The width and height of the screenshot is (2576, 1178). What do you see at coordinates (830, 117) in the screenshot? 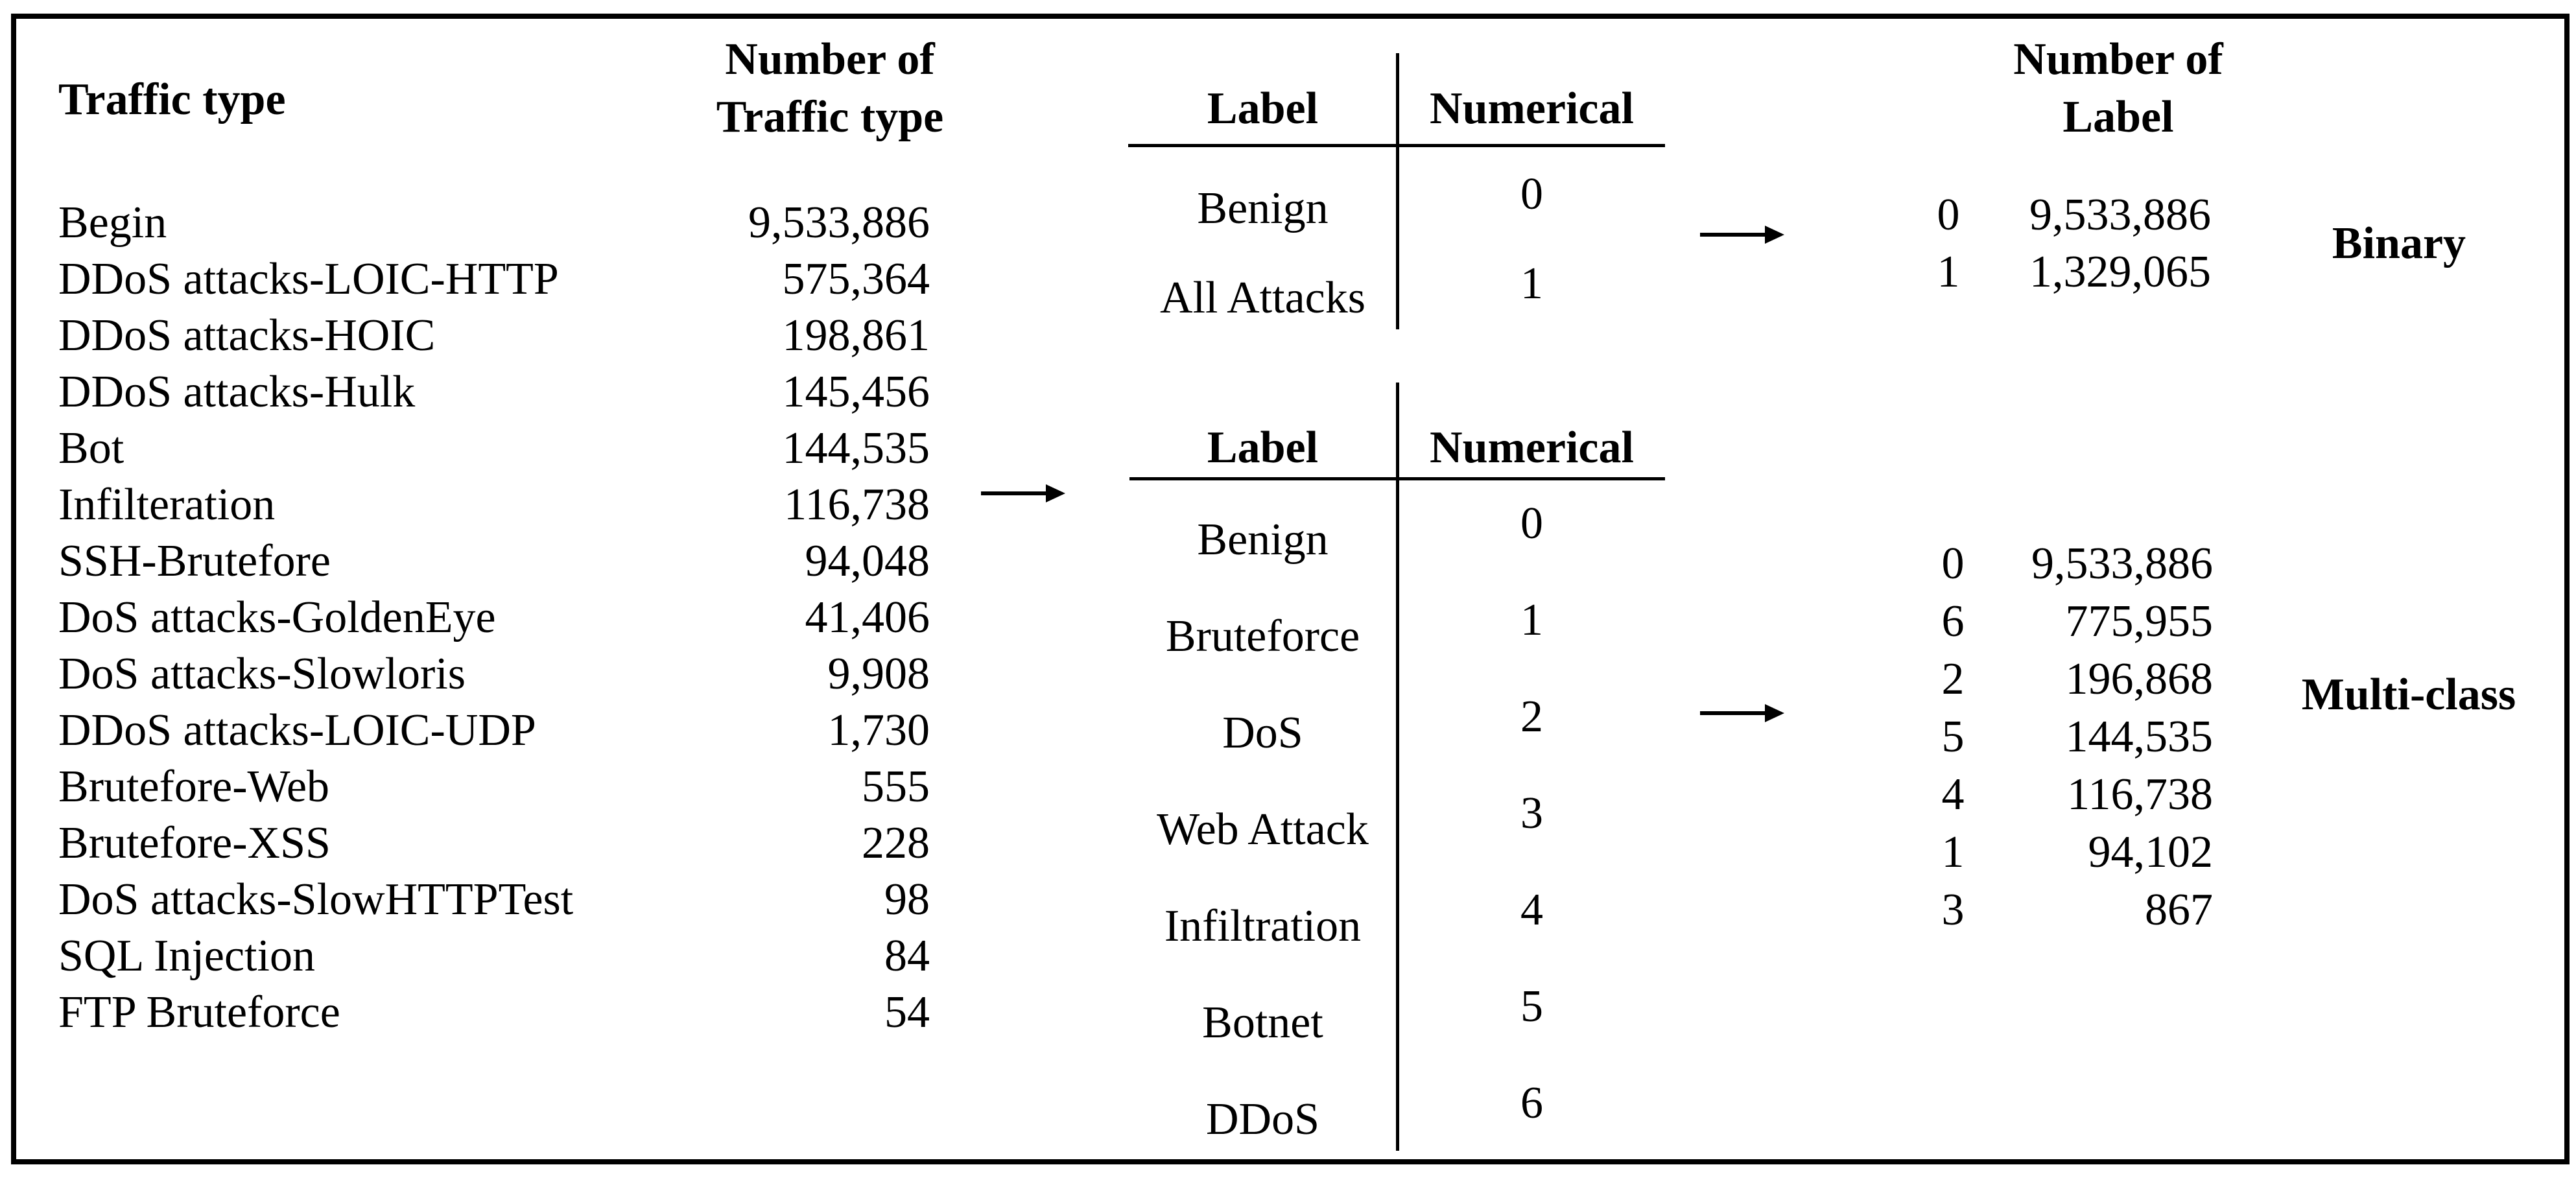
I see `number-of-traffic-type-header-line2: Traffic type` at bounding box center [830, 117].